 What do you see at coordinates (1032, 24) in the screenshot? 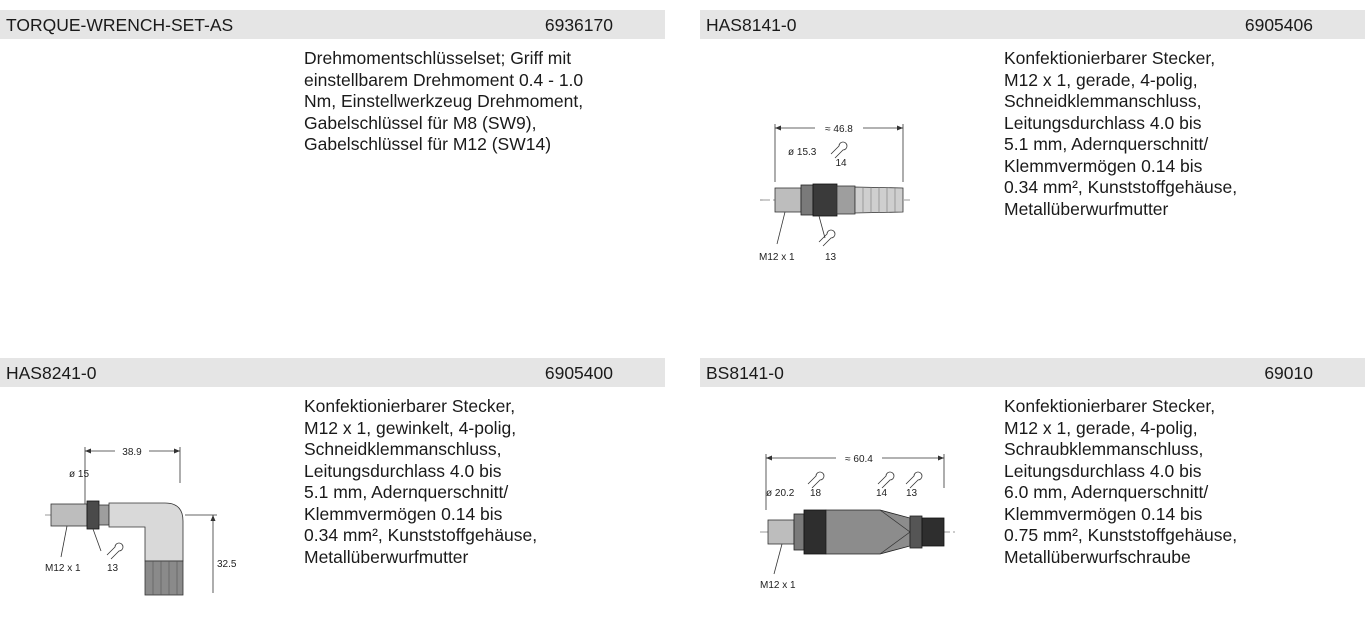
I see `product-header: HAS8141-0 6905406` at bounding box center [1032, 24].